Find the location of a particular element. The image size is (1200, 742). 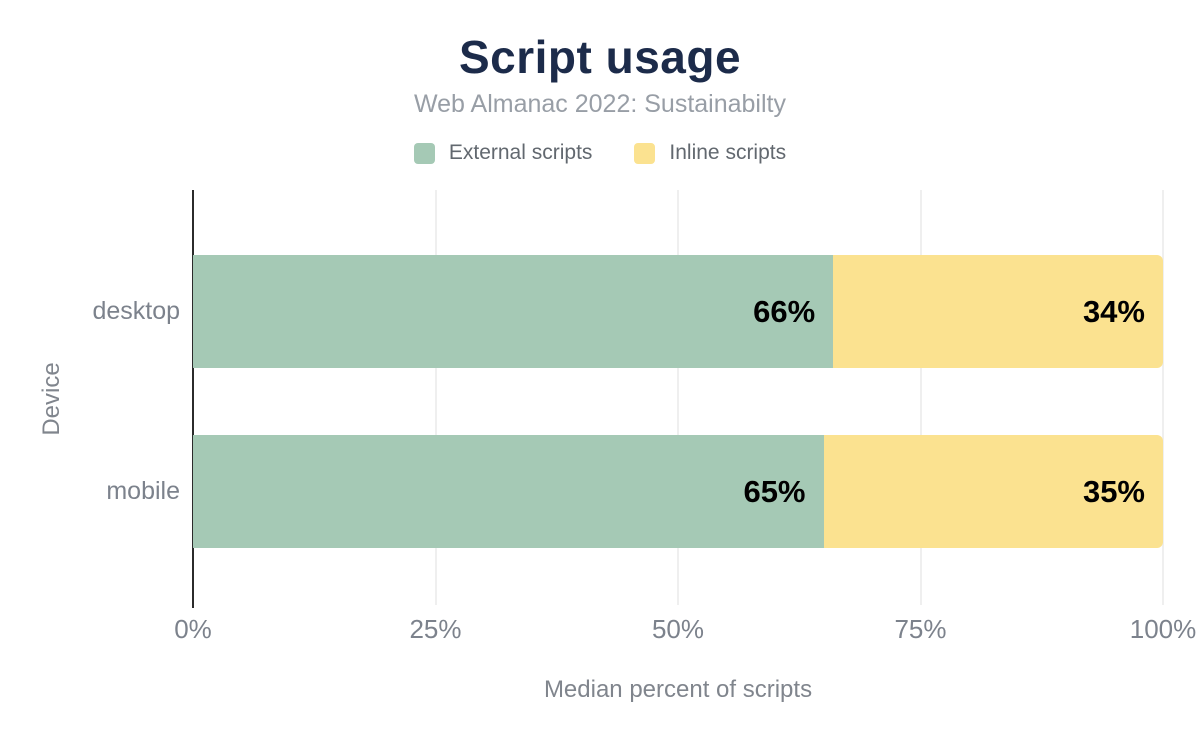

bar-segment-desktop-0: 66% is located at coordinates (513, 311).